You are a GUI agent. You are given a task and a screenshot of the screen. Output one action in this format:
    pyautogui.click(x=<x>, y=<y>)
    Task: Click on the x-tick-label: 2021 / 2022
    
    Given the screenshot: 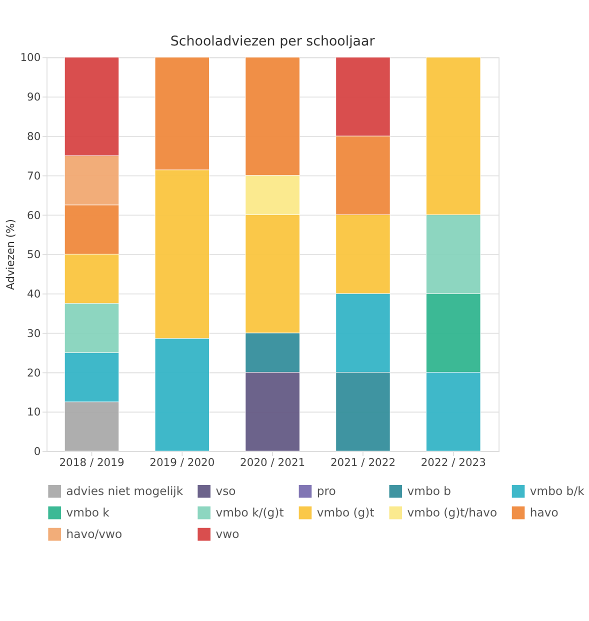 What is the action you would take?
    pyautogui.click(x=363, y=462)
    